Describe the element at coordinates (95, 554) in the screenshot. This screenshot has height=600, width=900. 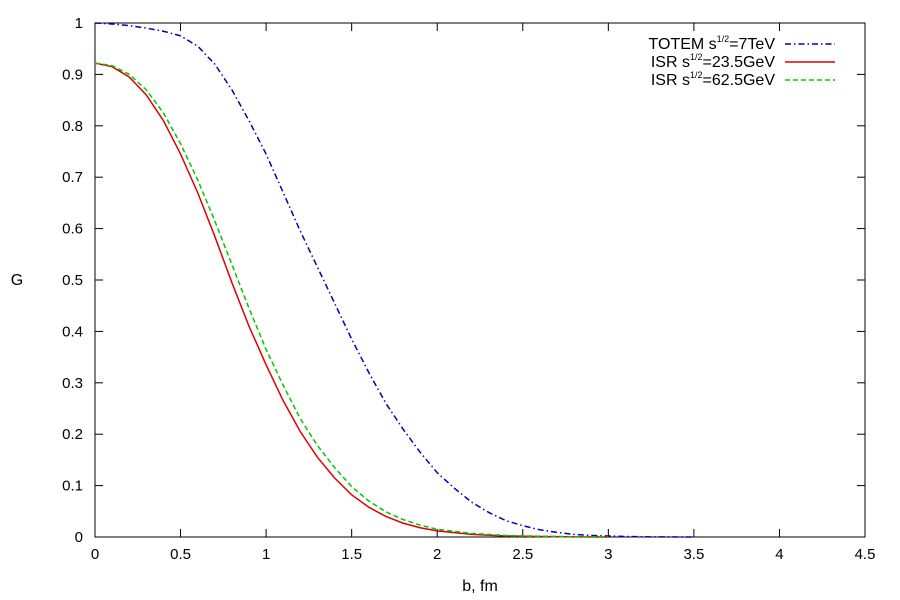
I see `x-tick-label: 0` at that location.